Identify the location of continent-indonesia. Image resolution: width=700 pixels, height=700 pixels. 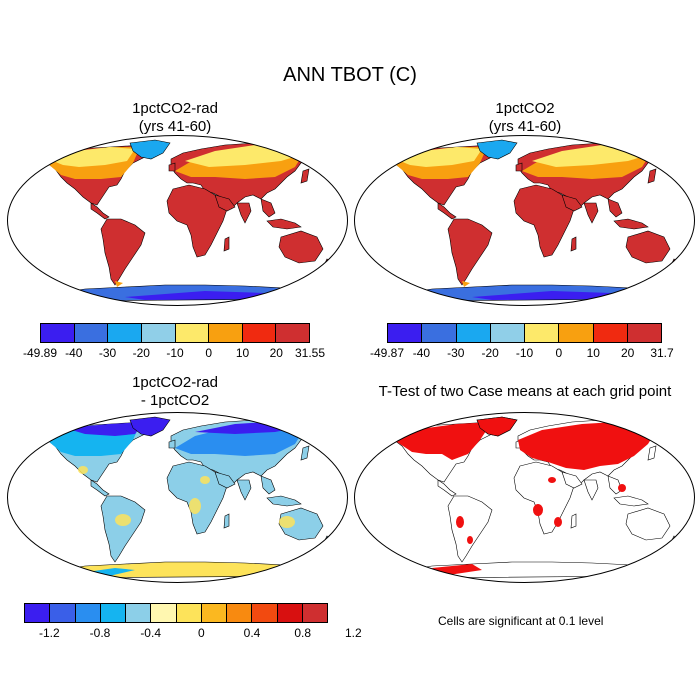
(284, 224).